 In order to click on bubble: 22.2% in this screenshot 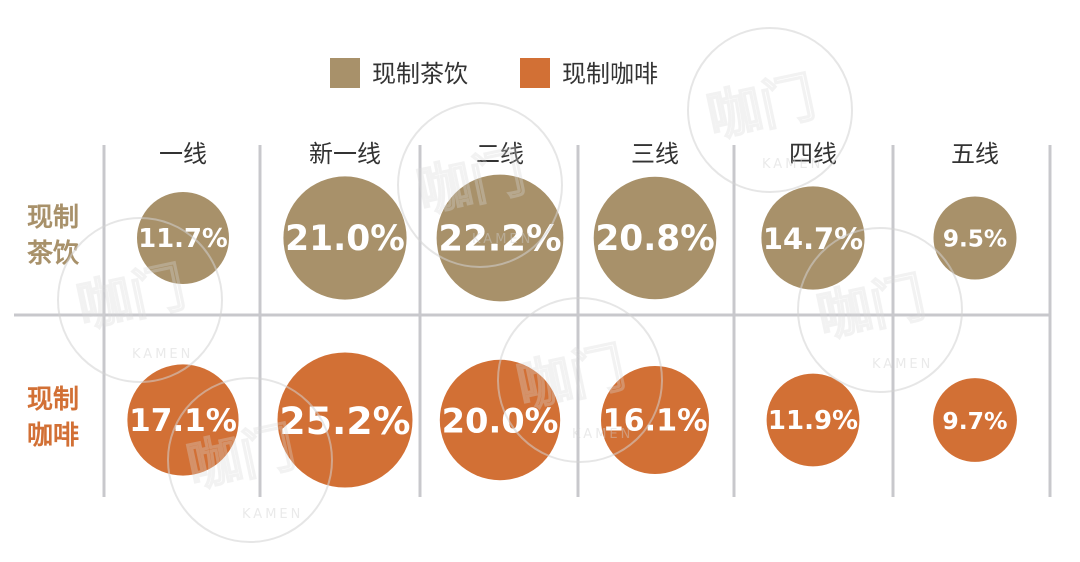, I will do `click(500, 238)`.